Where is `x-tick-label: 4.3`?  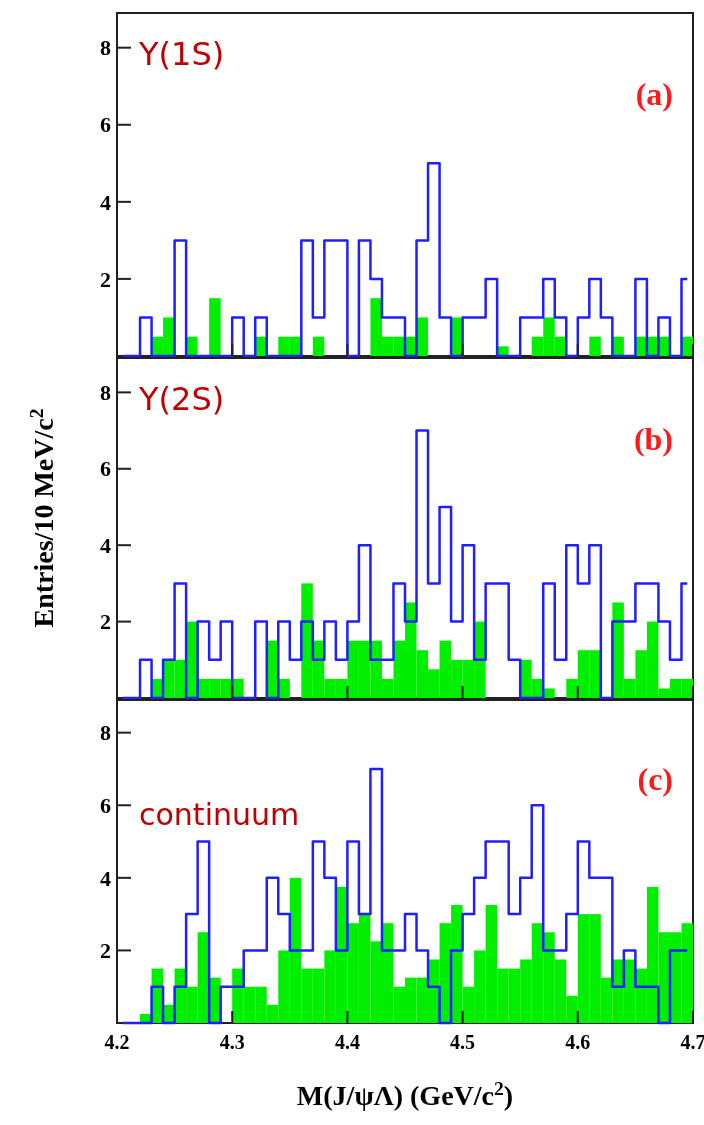
x-tick-label: 4.3 is located at coordinates (232, 1042).